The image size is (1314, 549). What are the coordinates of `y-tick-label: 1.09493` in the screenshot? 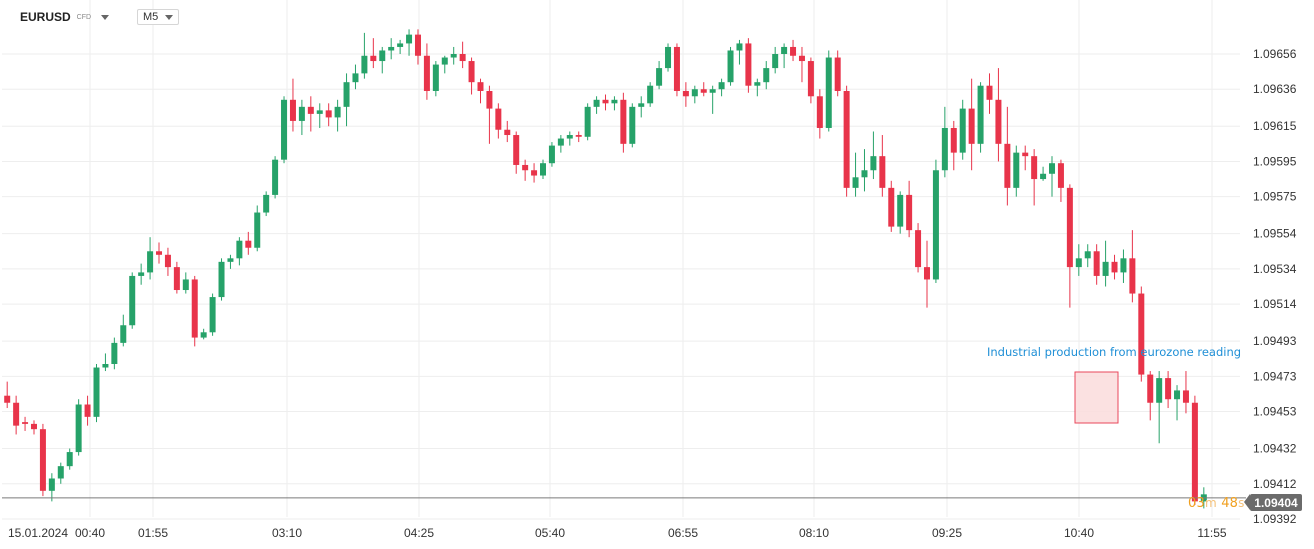 It's located at (1275, 341).